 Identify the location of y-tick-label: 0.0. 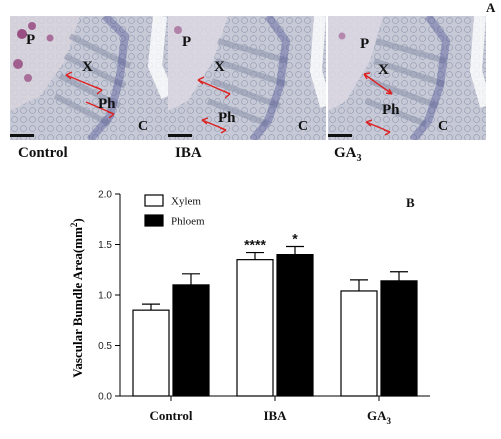
(105, 397).